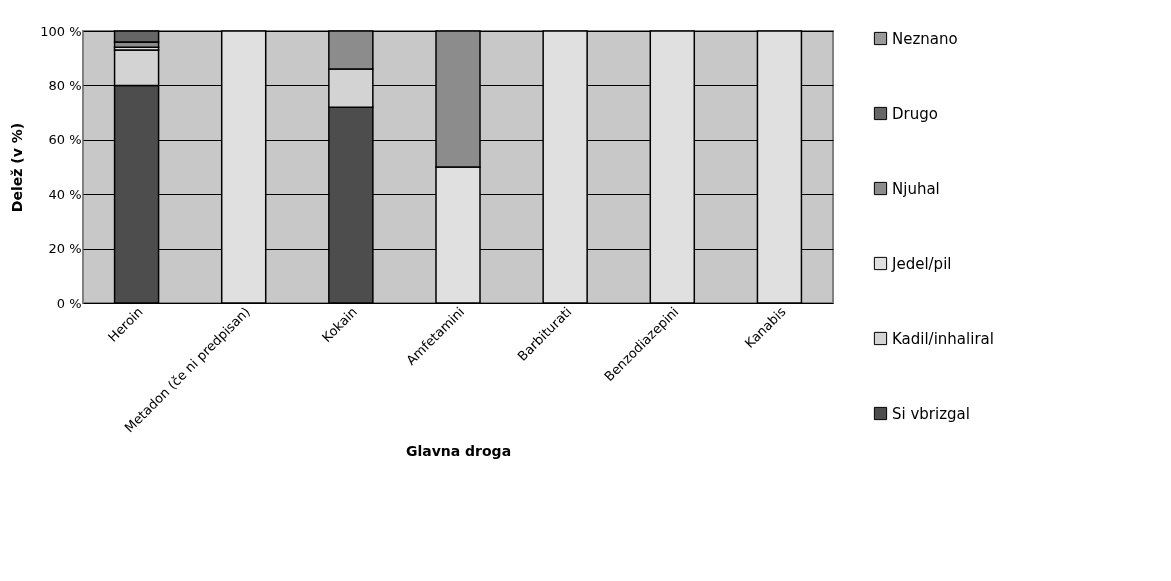 The width and height of the screenshot is (1171, 581). What do you see at coordinates (458, 451) in the screenshot?
I see `x-axis-title: Glavna droga` at bounding box center [458, 451].